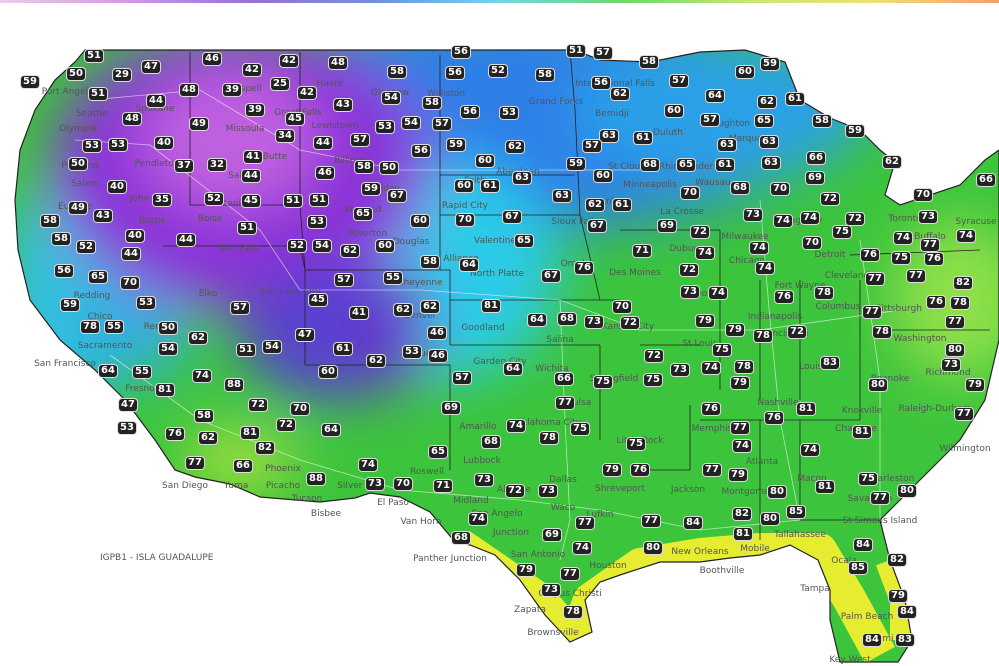 Image resolution: width=999 pixels, height=666 pixels. I want to click on city-label: Panther Junction, so click(450, 559).